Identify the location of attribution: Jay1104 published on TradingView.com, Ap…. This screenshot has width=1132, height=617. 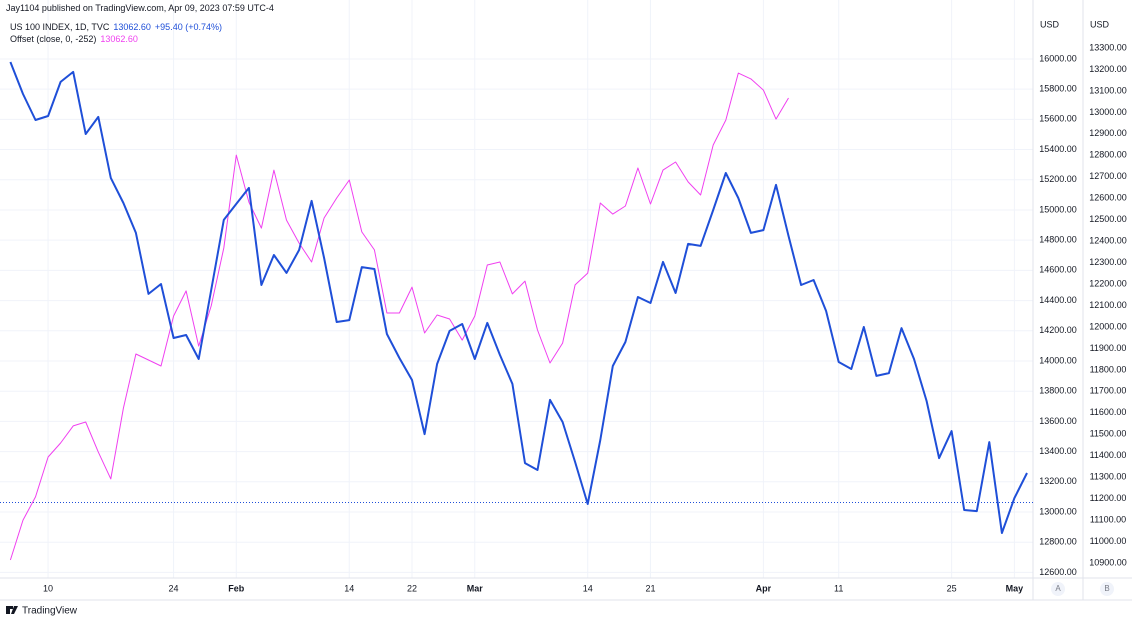
(140, 8).